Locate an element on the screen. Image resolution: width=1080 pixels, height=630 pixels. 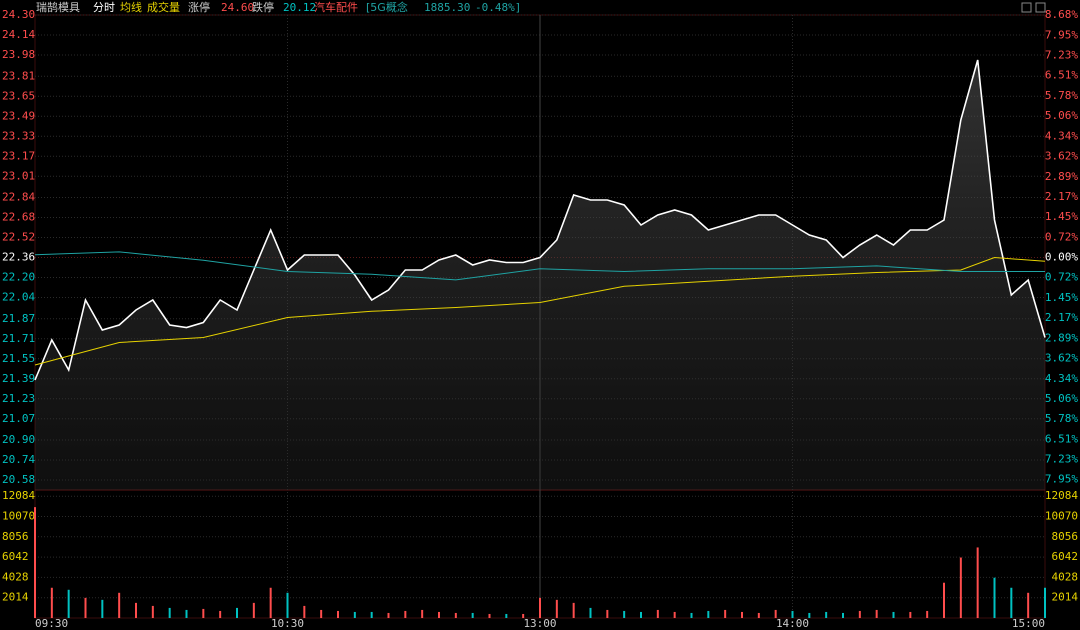
y-tick-label: 23.01 is located at coordinates (18, 175).